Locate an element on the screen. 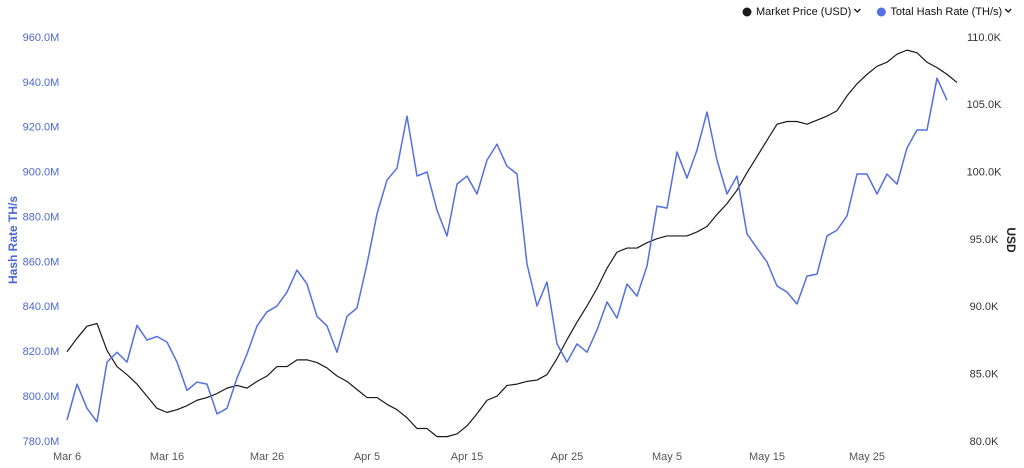 This screenshot has width=1024, height=468. y2-tick-label: 100.0K is located at coordinates (985, 173).